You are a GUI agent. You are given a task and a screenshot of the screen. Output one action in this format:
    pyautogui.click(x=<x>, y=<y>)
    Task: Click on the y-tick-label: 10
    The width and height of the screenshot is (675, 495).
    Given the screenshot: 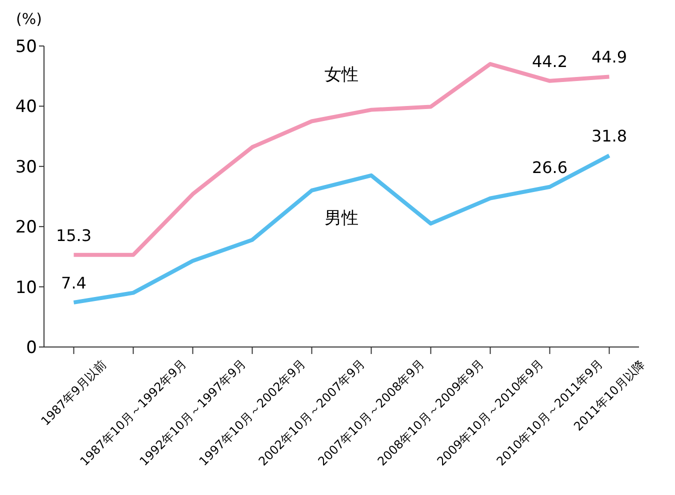 What is the action you would take?
    pyautogui.click(x=26, y=288)
    